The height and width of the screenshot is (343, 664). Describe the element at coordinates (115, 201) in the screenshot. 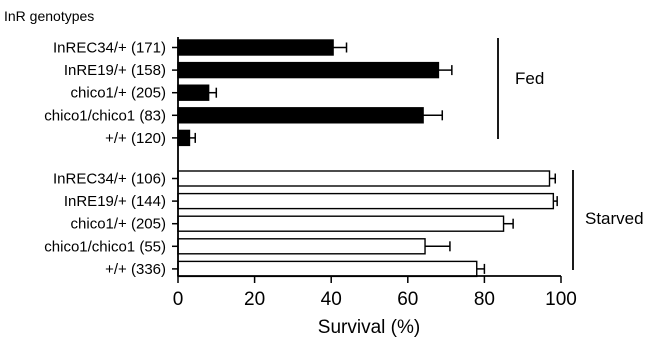

I see `category-label: InRE19/+ (144)` at that location.